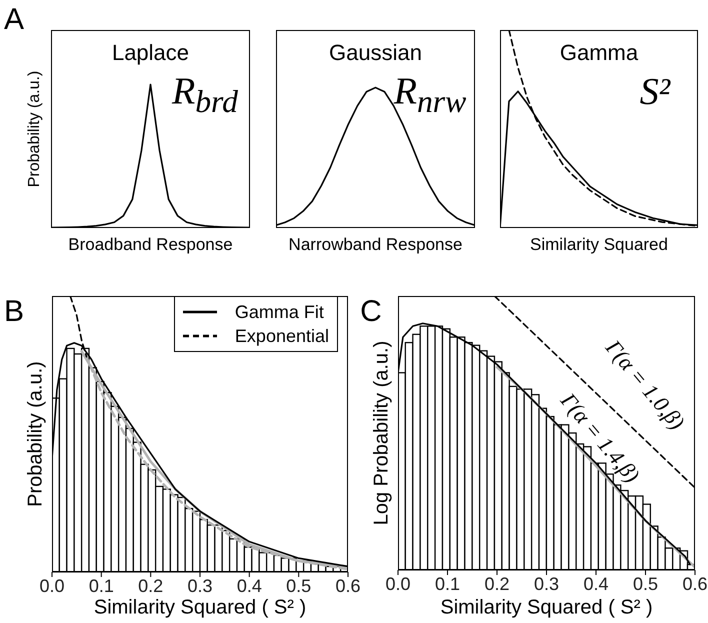 This screenshot has width=708, height=623. I want to click on x-axis-title: Similarity Squared, so click(599, 245).